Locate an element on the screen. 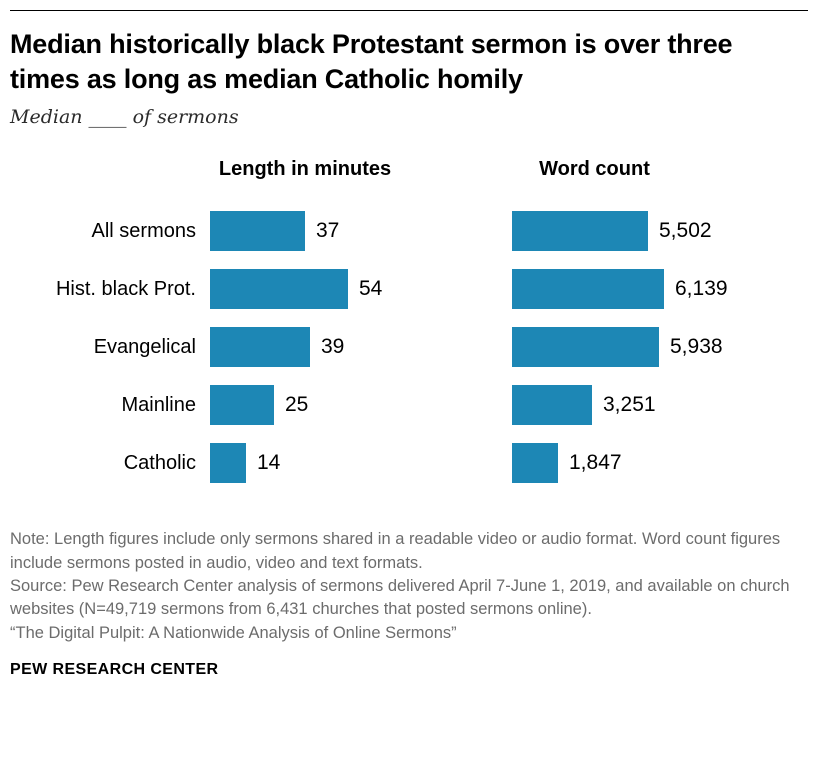  page-subtitle: Median ____ of sermons is located at coordinates (124, 117).